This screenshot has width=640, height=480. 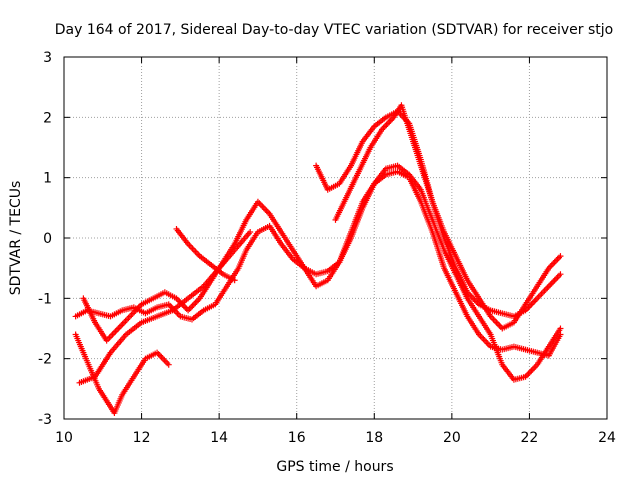 What do you see at coordinates (374, 438) in the screenshot?
I see `x-tick-label: 18` at bounding box center [374, 438].